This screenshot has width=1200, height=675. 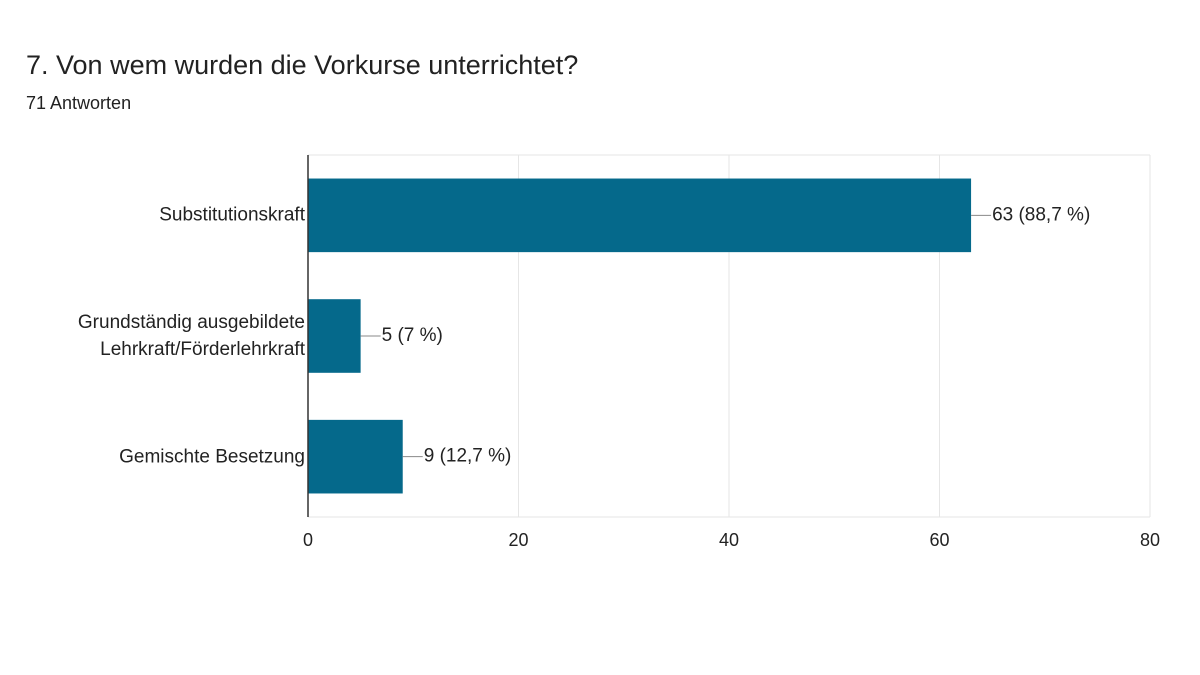 What do you see at coordinates (518, 540) in the screenshot?
I see `x-tick-label: 20` at bounding box center [518, 540].